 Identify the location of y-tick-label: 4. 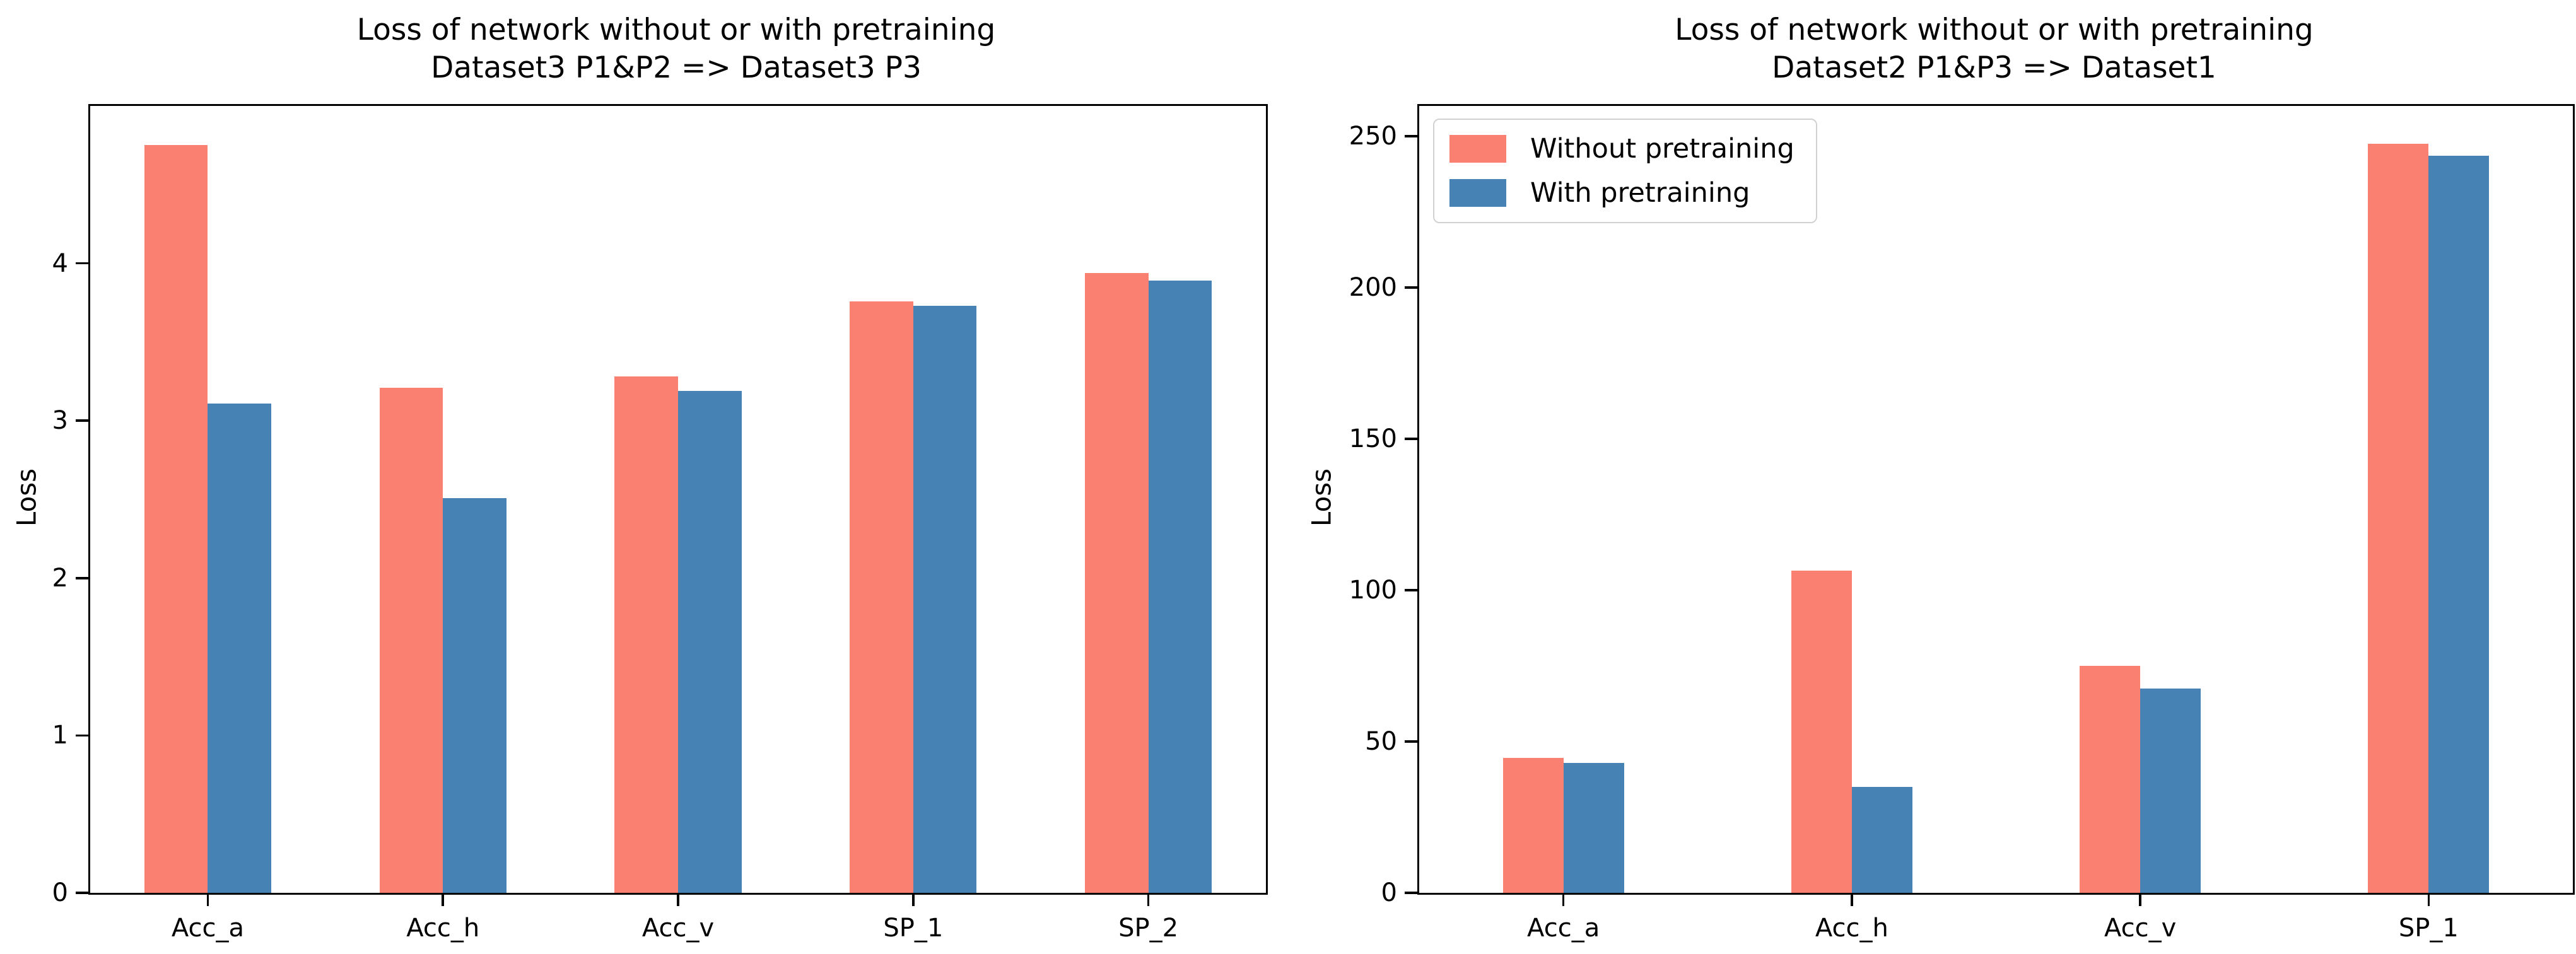
(60, 263).